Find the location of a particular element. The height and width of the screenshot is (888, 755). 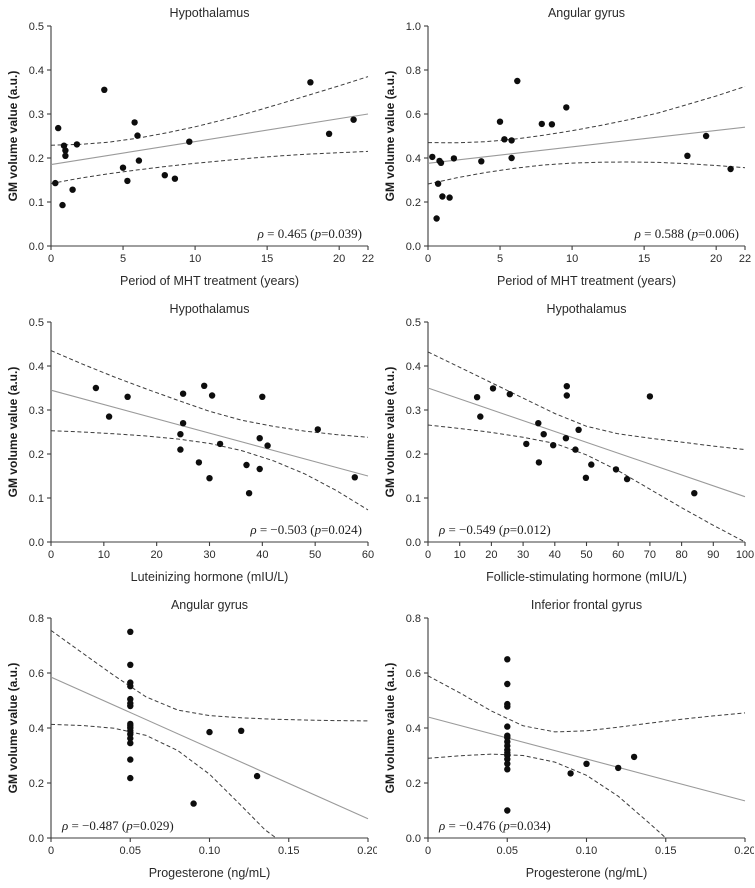

p-value: =0.034) is located at coordinates (530, 825).